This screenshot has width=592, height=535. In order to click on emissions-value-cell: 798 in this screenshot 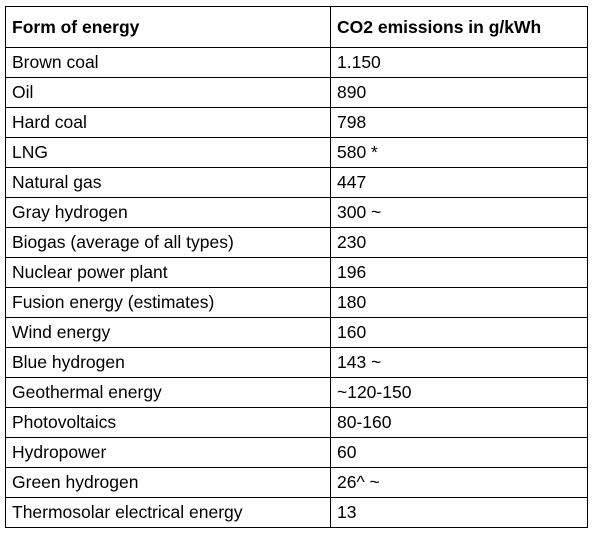, I will do `click(459, 122)`.